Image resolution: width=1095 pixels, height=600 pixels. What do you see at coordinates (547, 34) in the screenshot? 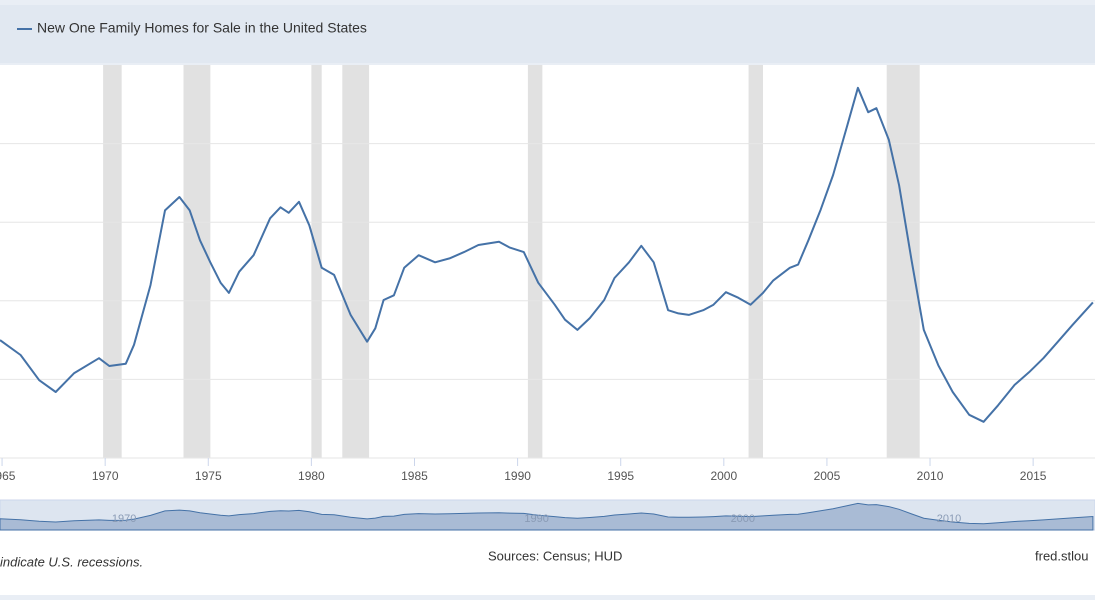
I see `legend-bar` at bounding box center [547, 34].